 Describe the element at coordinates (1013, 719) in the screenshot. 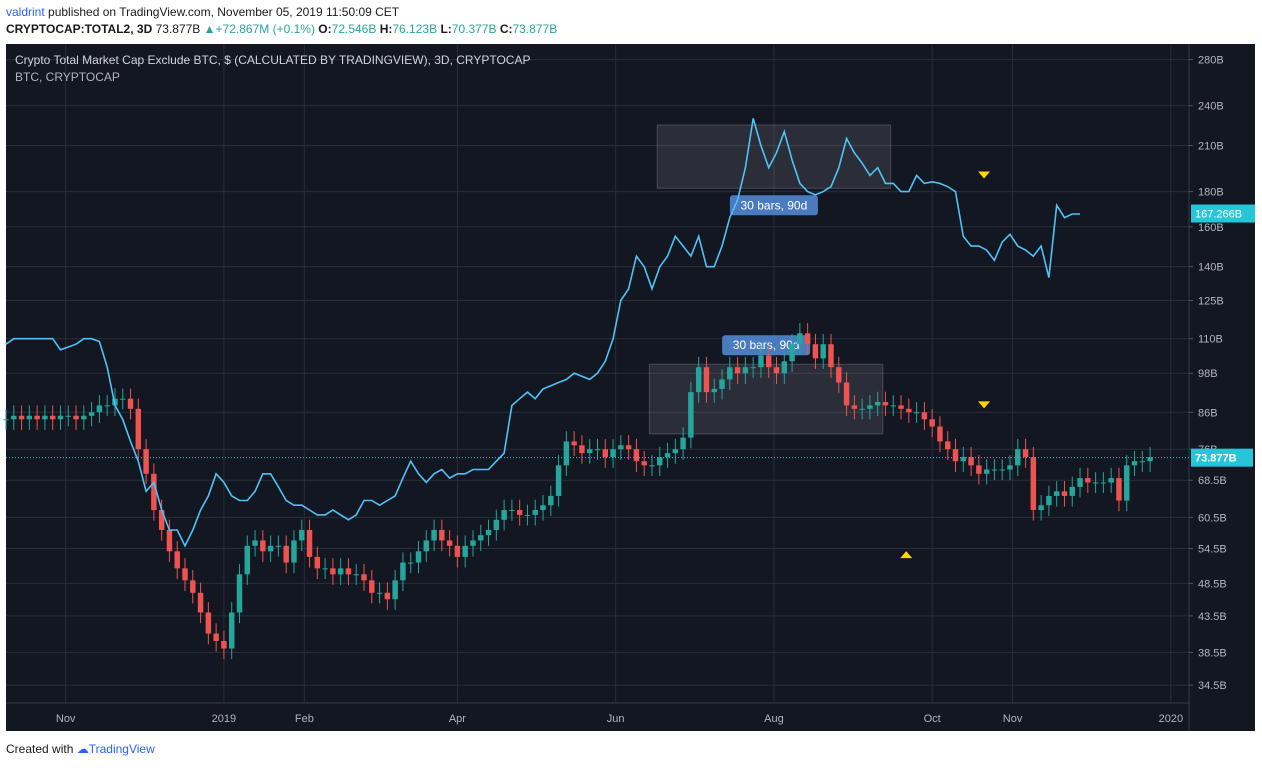

I see `x-tick-label: Nov` at that location.